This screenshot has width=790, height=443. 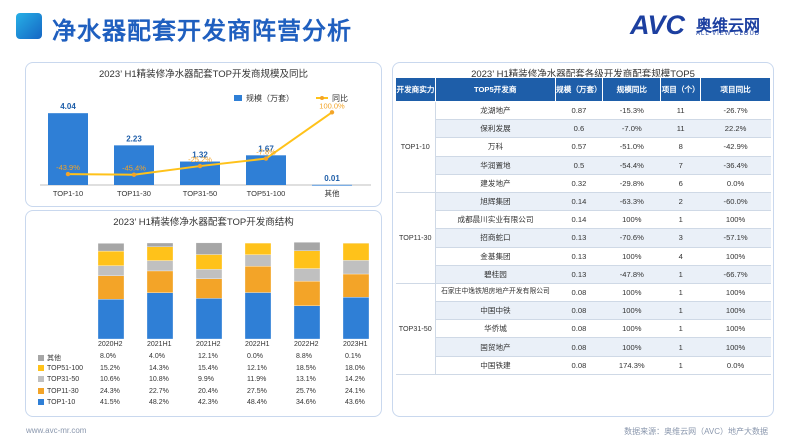 I want to click on table-cell: -51.0%, so click(x=631, y=147).